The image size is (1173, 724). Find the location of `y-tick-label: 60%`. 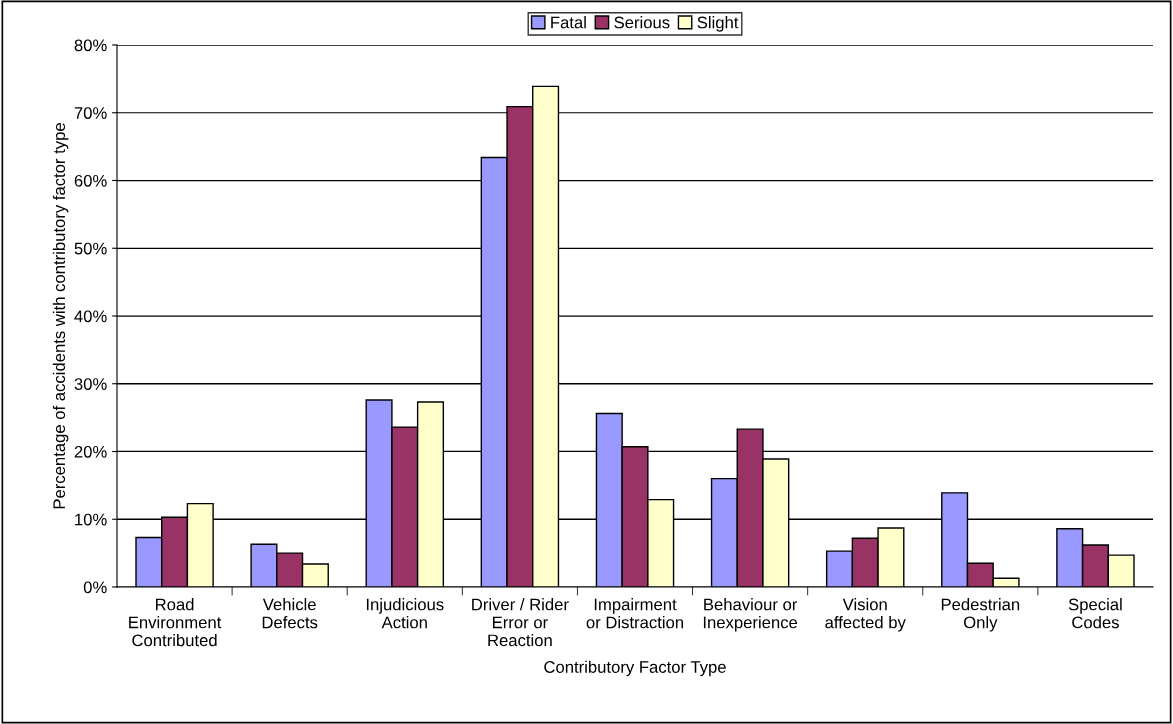

y-tick-label: 60% is located at coordinates (90, 180).